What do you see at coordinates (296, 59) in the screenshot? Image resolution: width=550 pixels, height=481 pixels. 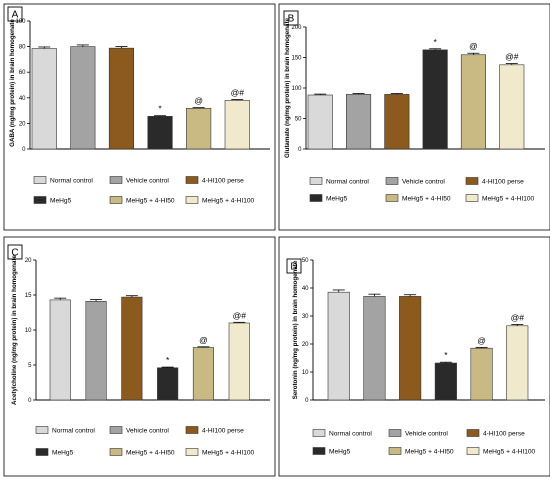 I see `y-tick-label: 150` at bounding box center [296, 59].